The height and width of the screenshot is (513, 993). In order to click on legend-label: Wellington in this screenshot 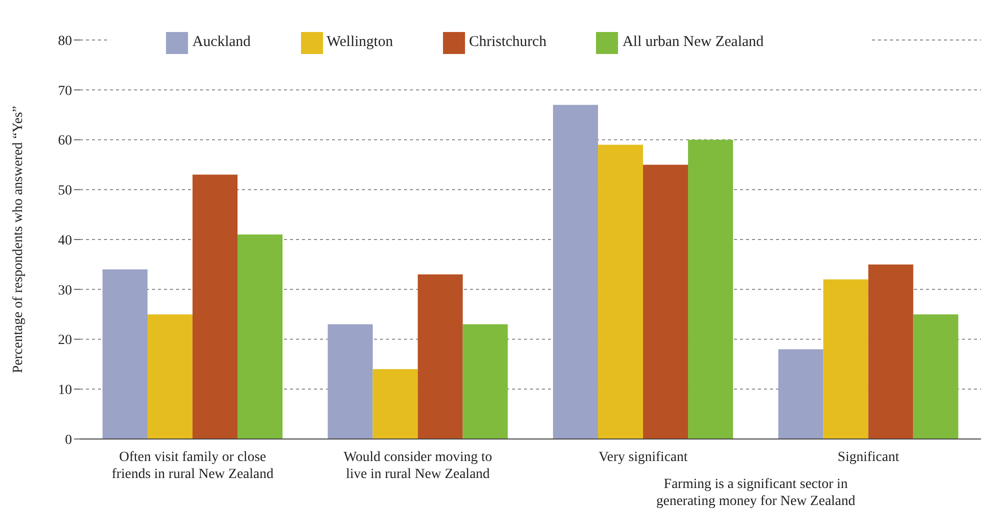, I will do `click(359, 42)`.